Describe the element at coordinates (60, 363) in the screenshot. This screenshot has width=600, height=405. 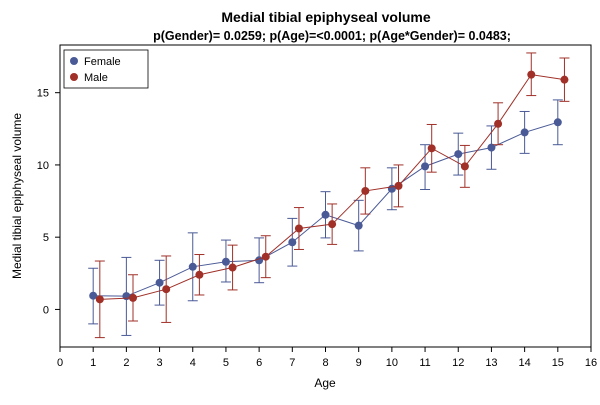
I see `x-tick-label: 0` at that location.